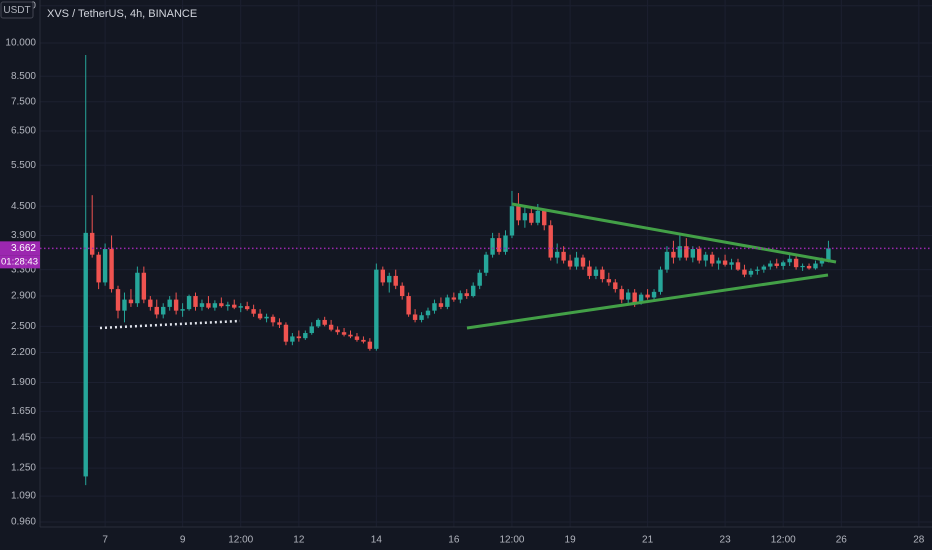 The image size is (932, 550). What do you see at coordinates (17, 10) in the screenshot?
I see `unit-box` at bounding box center [17, 10].